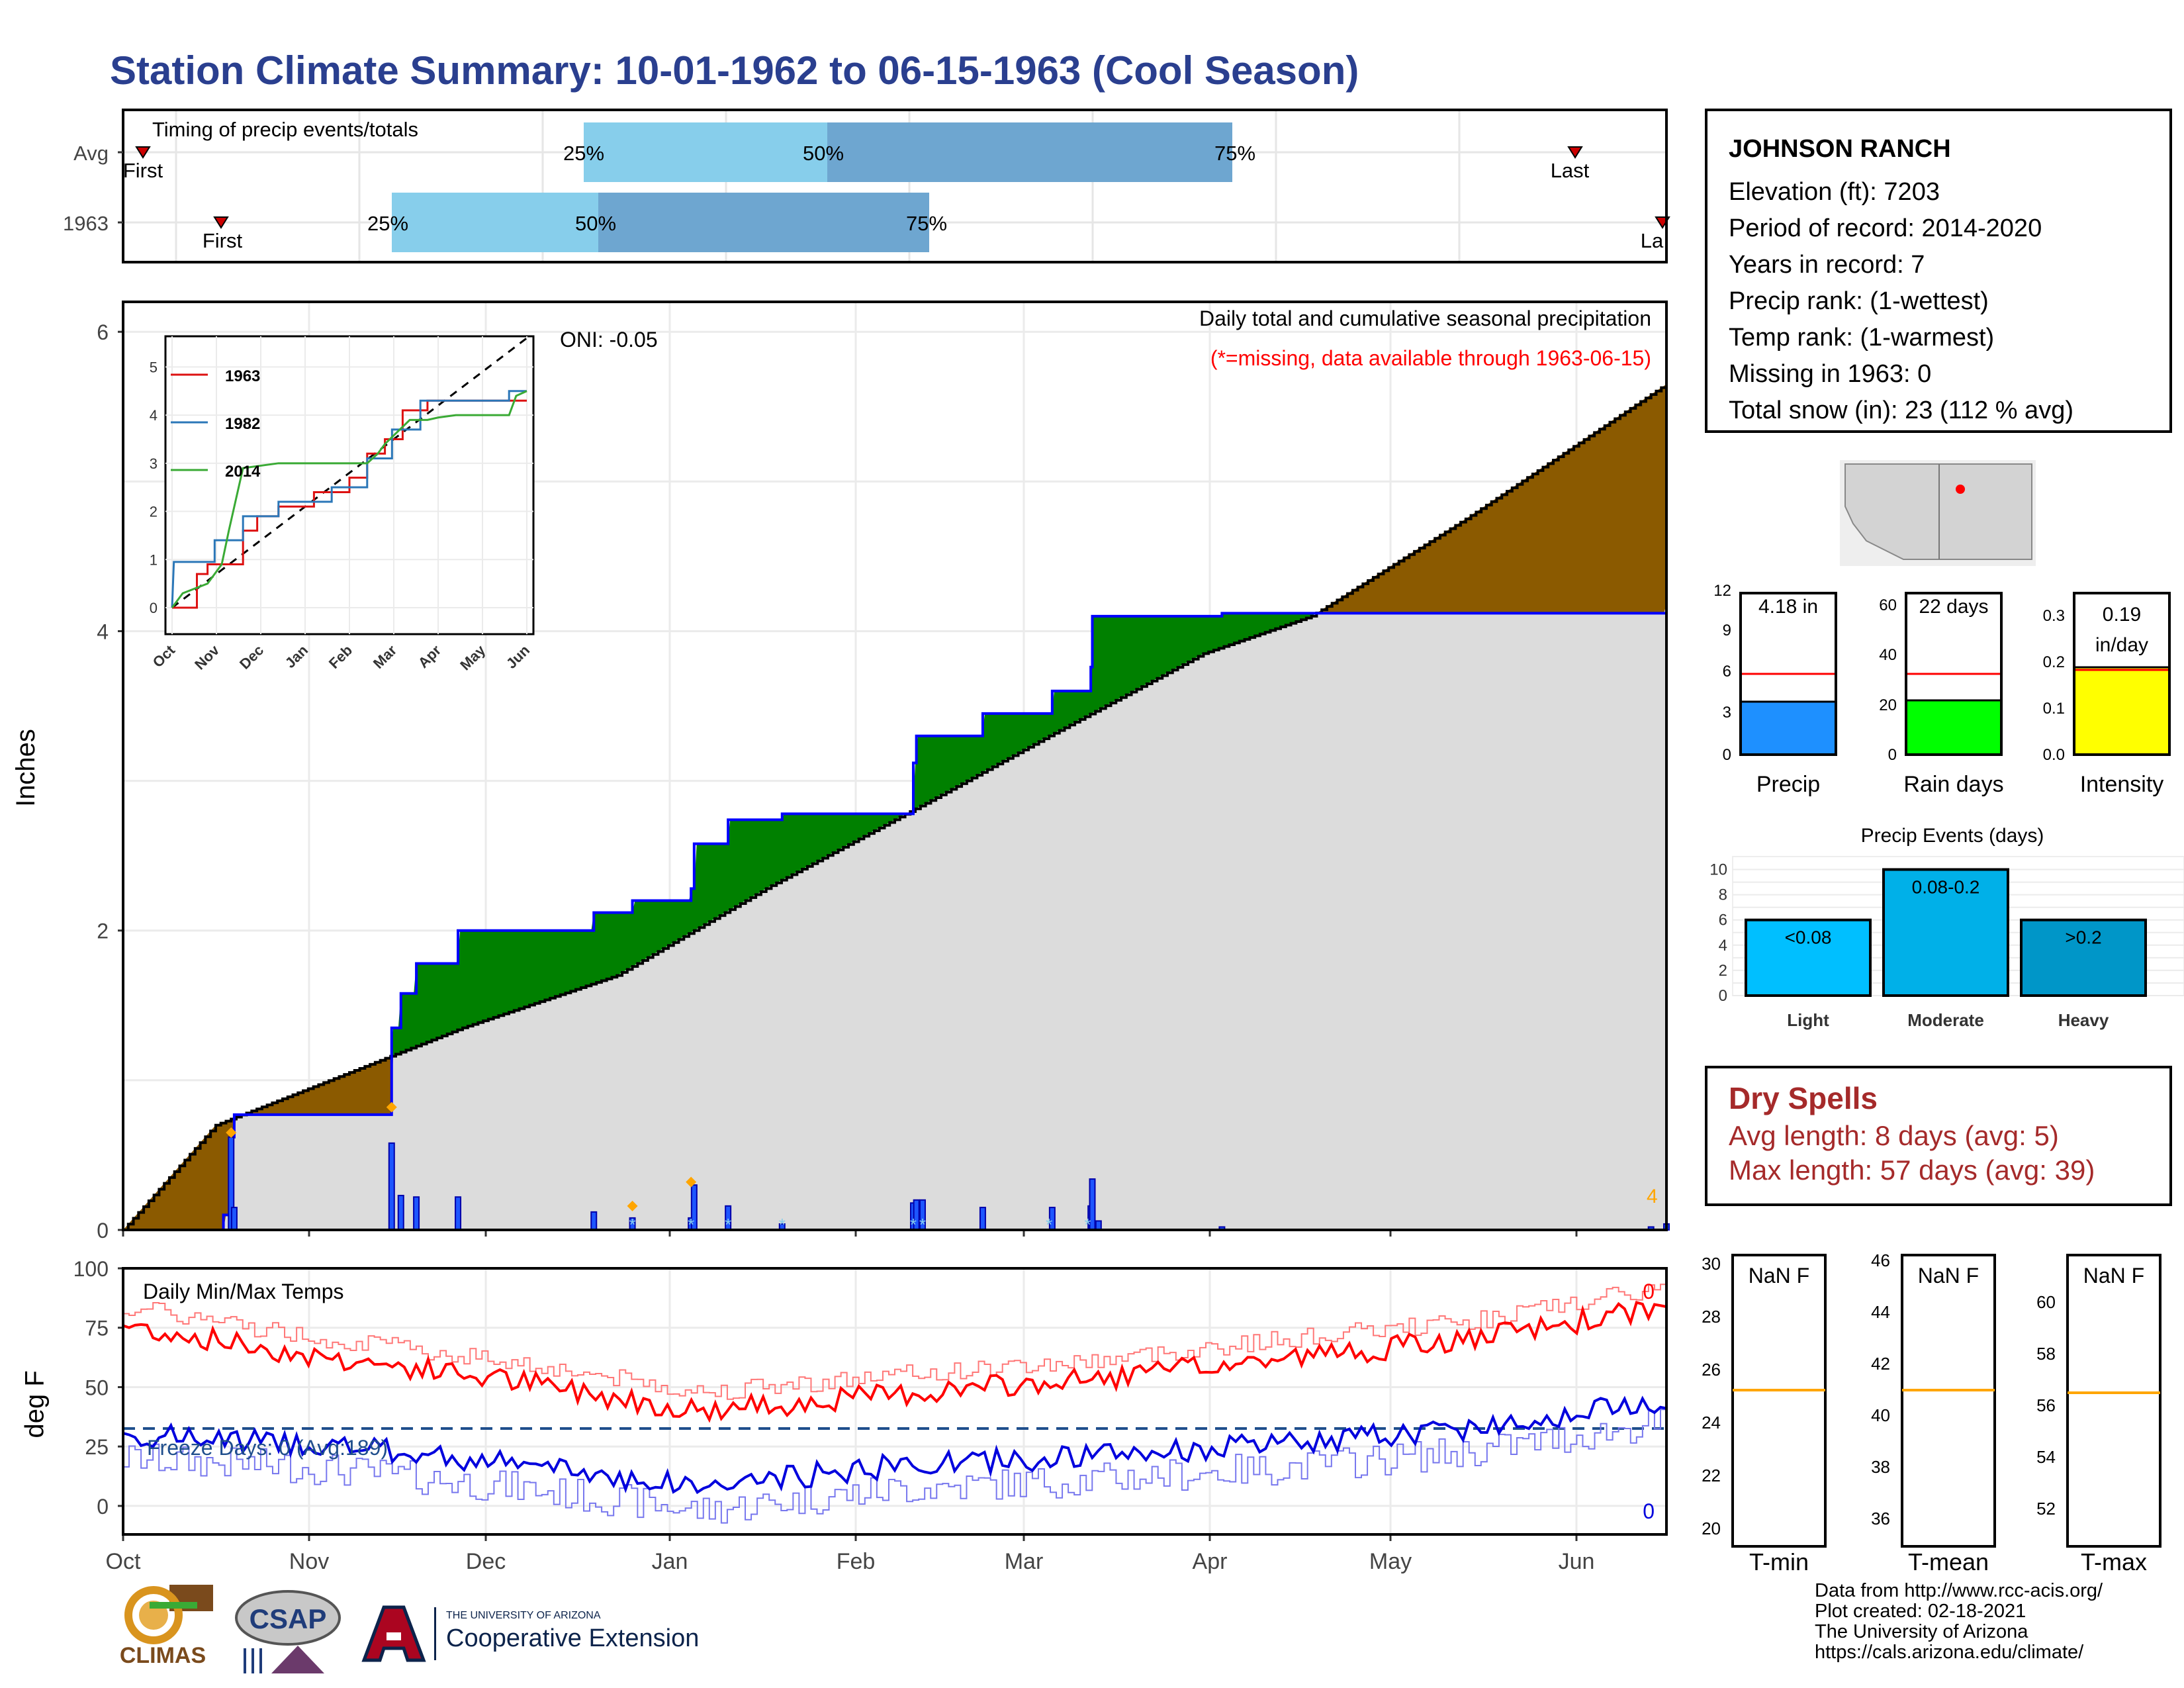 Image resolution: width=2184 pixels, height=1688 pixels. What do you see at coordinates (2054, 662) in the screenshot?
I see `intensity-ytick: 0.2` at bounding box center [2054, 662].